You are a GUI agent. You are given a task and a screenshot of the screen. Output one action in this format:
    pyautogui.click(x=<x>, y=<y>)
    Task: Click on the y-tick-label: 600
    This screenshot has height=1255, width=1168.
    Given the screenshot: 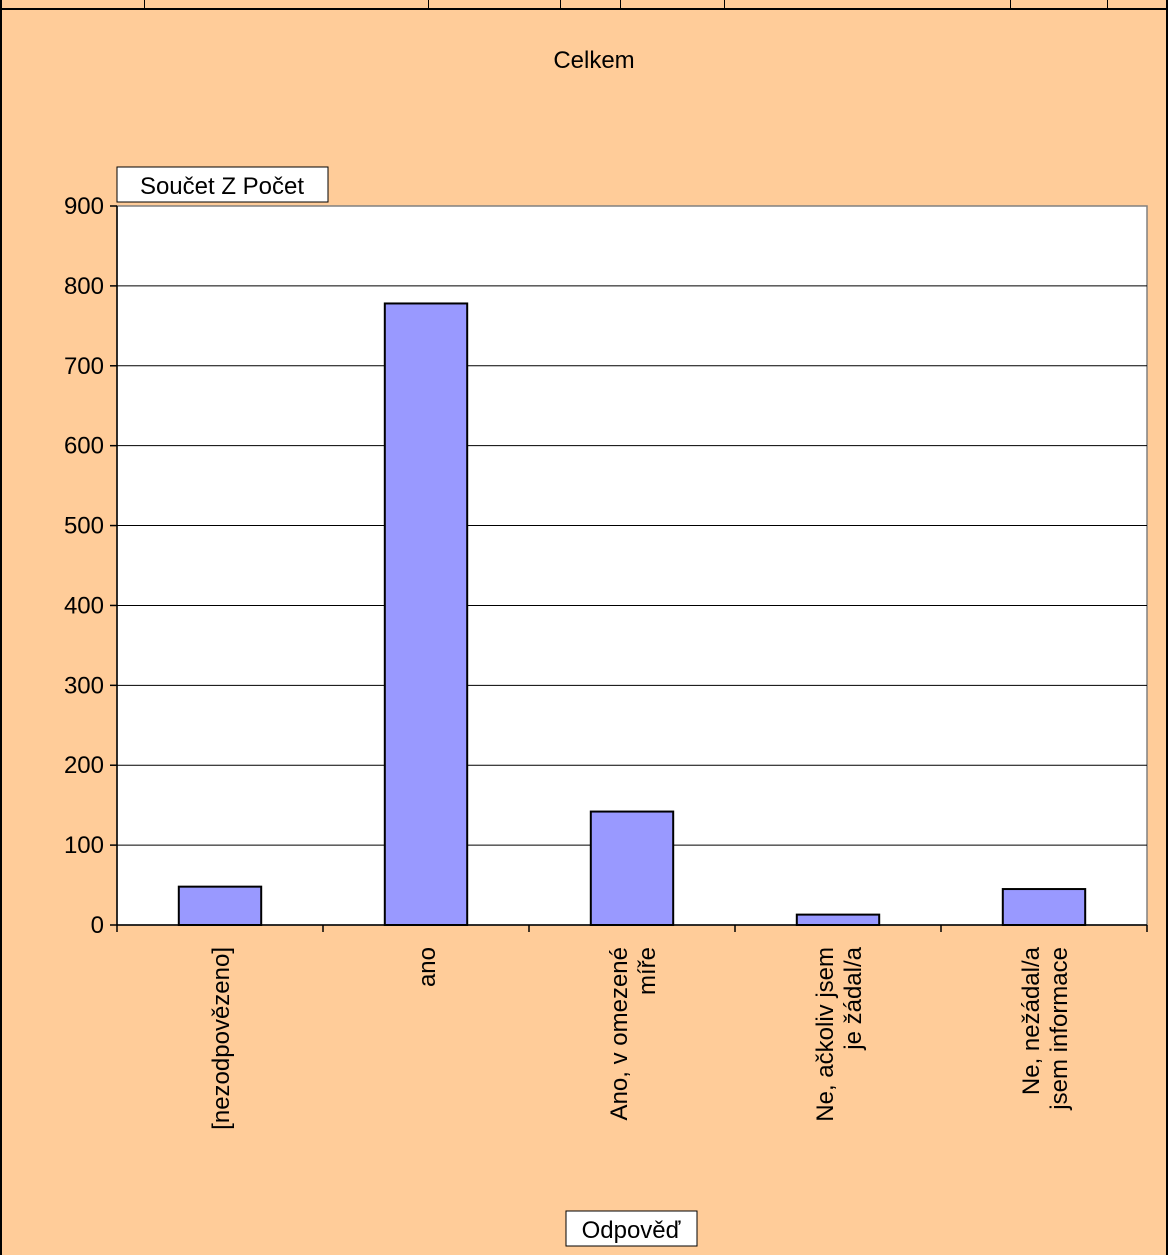 What is the action you would take?
    pyautogui.click(x=84, y=446)
    